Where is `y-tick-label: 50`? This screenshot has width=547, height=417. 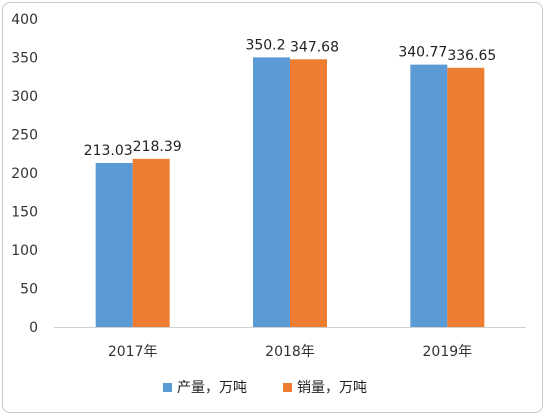 y-tick-label: 50 is located at coordinates (29, 290).